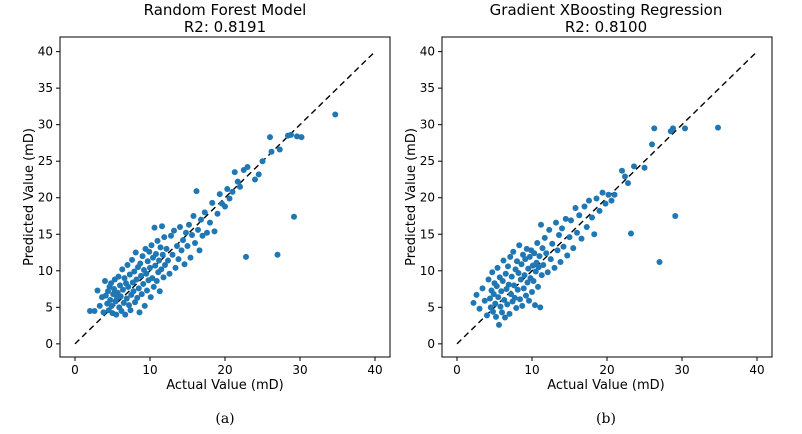  I want to click on y-tick-label: 20, so click(427, 198).